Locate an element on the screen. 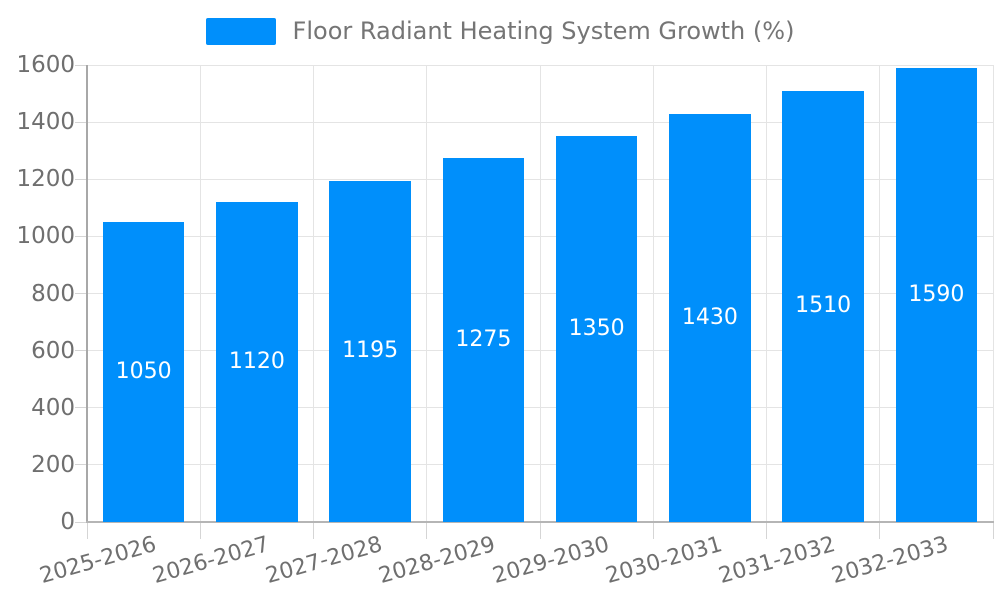  bar-value-label: 1275 is located at coordinates (483, 339).